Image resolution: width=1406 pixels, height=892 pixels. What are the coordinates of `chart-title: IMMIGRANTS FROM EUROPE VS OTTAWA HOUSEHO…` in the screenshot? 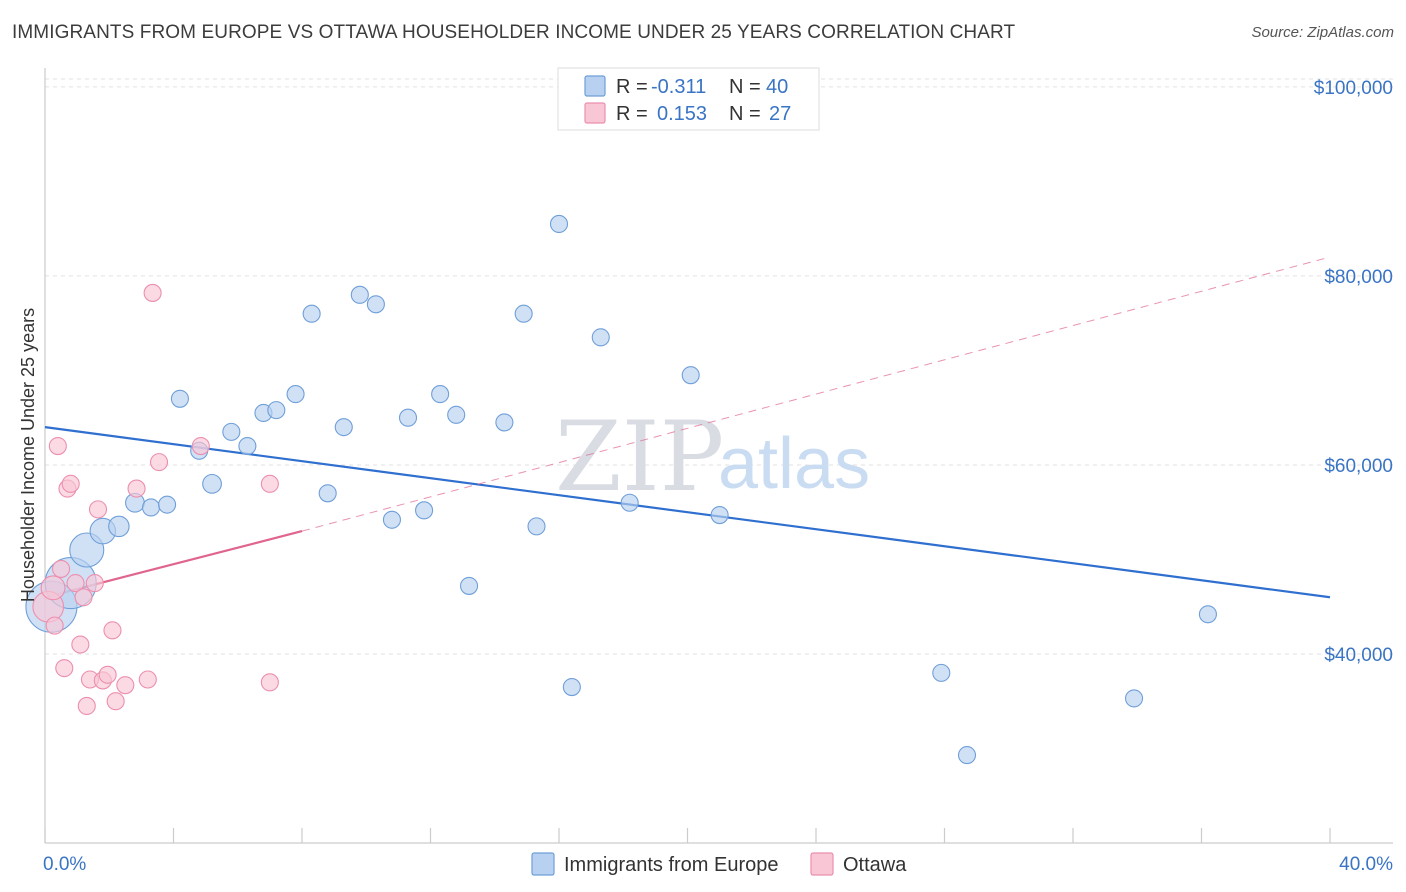 It's located at (514, 32).